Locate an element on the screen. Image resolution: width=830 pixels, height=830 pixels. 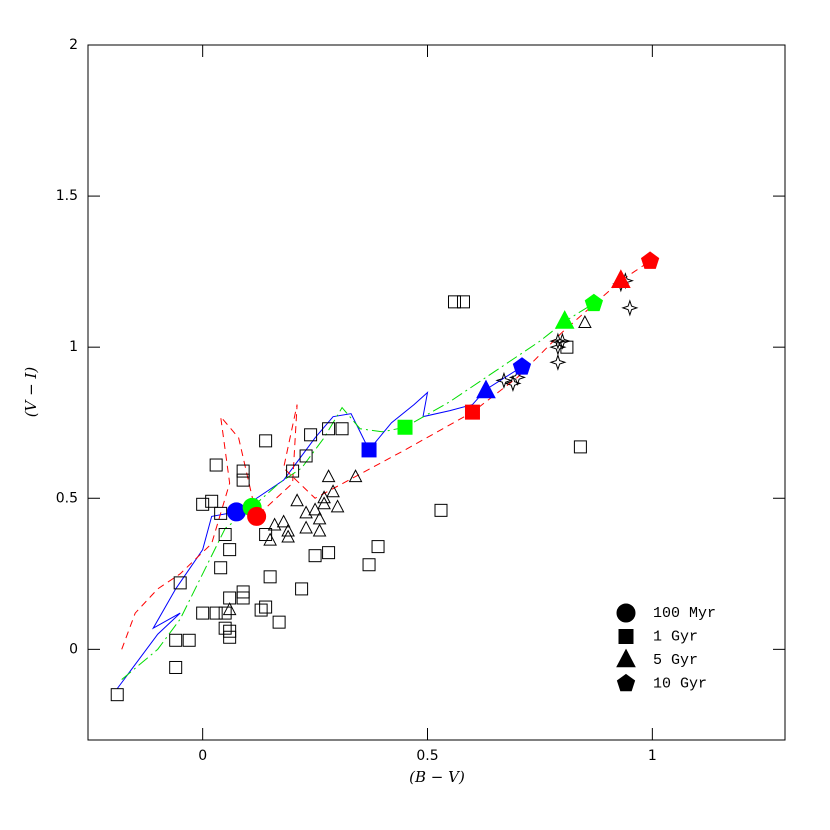
legend-label: 1 Gyr is located at coordinates (675, 636).